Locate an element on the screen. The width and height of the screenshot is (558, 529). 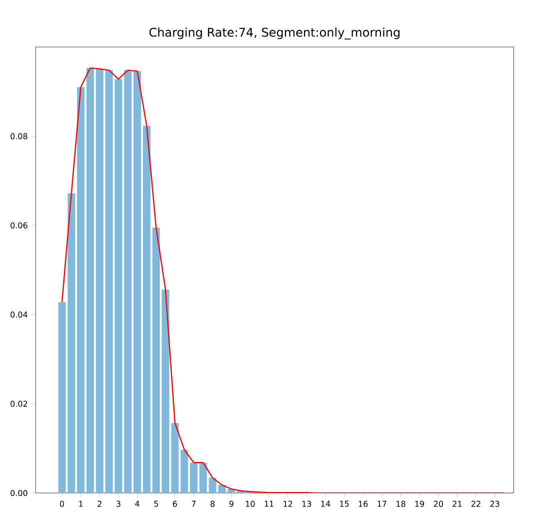
x-tick-label: 14 is located at coordinates (325, 503).